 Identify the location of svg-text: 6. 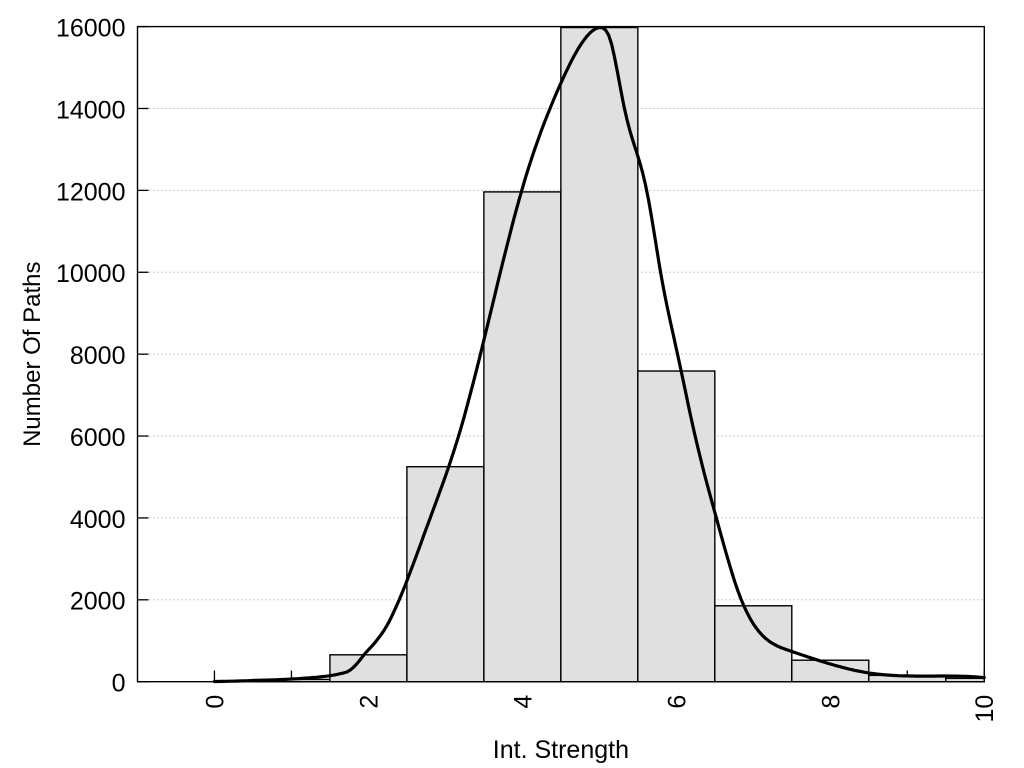
(677, 702).